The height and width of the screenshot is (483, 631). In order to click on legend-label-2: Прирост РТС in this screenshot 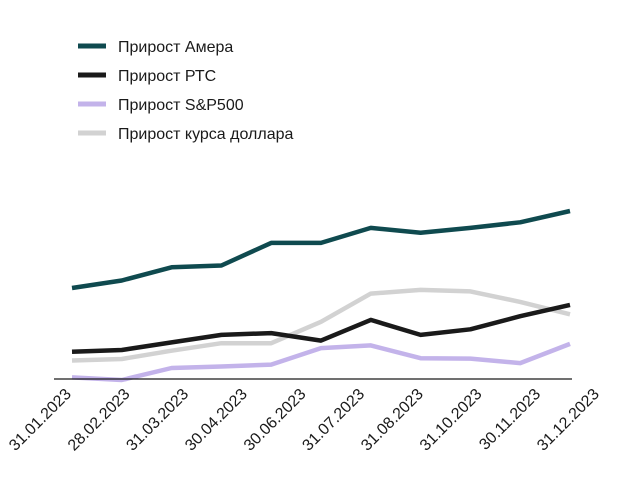, I will do `click(167, 76)`.